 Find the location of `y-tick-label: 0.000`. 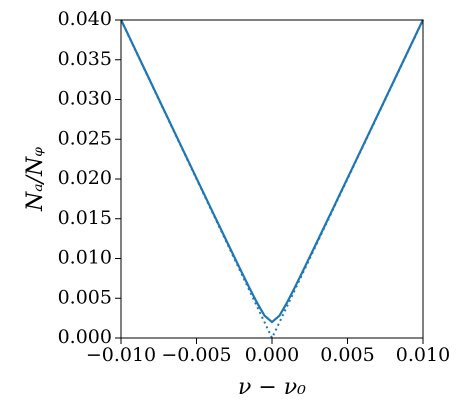

y-tick-label: 0.000 is located at coordinates (85, 337).